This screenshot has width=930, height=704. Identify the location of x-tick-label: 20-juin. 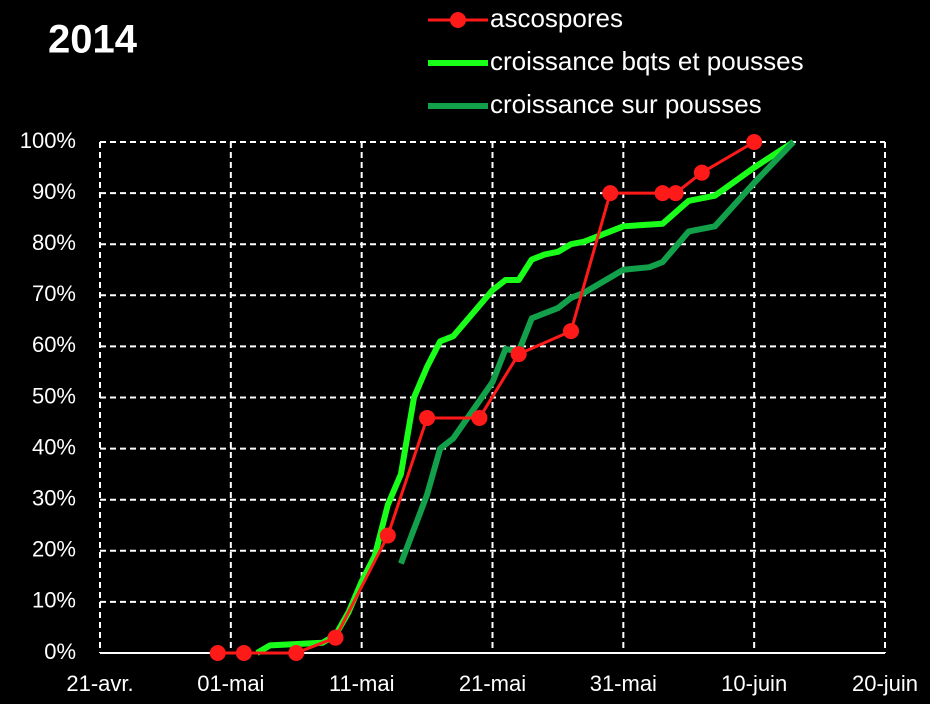
(885, 683).